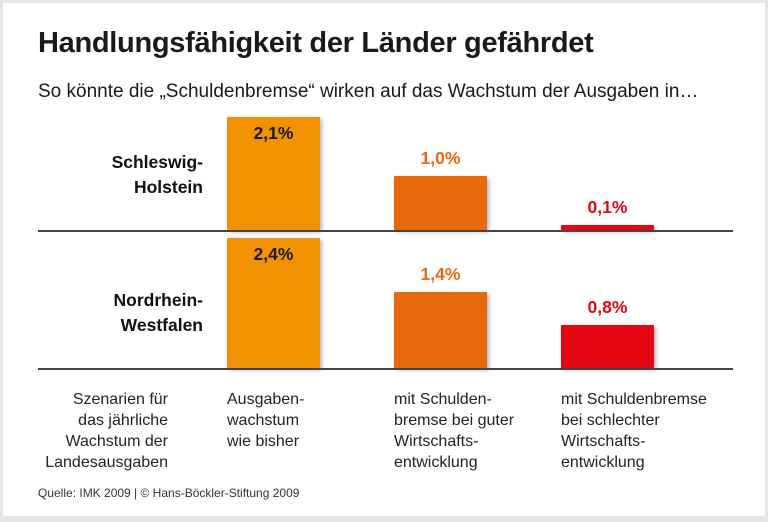 The width and height of the screenshot is (768, 522). Describe the element at coordinates (607, 306) in the screenshot. I see `data-label: 0,8%` at that location.